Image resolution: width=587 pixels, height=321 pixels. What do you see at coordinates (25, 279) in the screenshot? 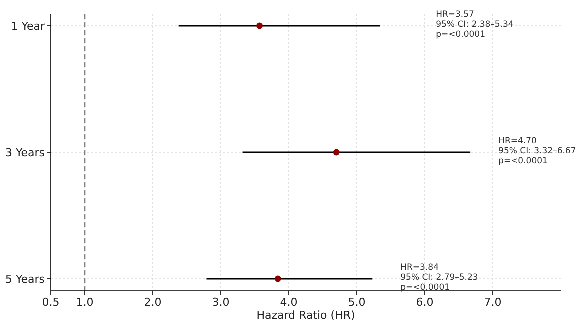
I see `y-tick-label: 5 Years` at bounding box center [25, 279].